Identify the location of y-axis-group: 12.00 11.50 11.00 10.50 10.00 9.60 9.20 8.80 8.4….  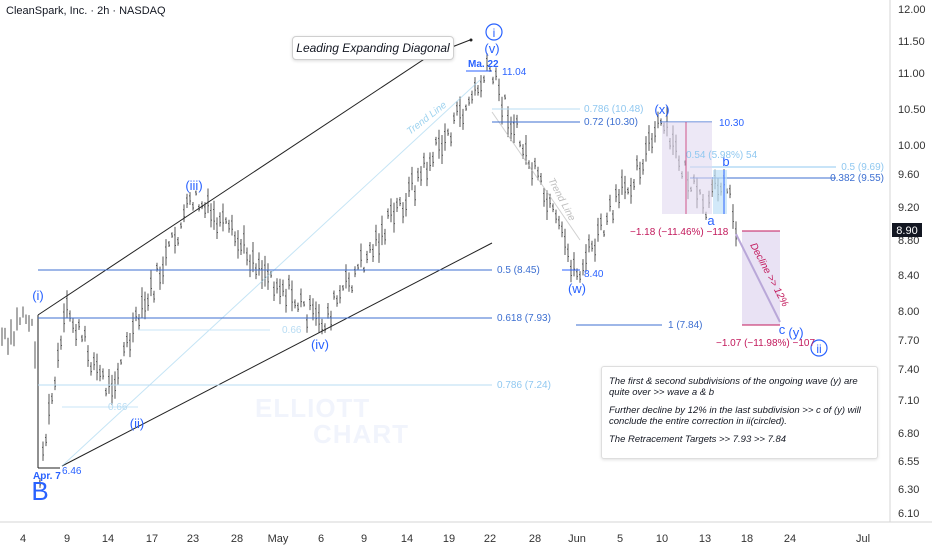
(912, 262).